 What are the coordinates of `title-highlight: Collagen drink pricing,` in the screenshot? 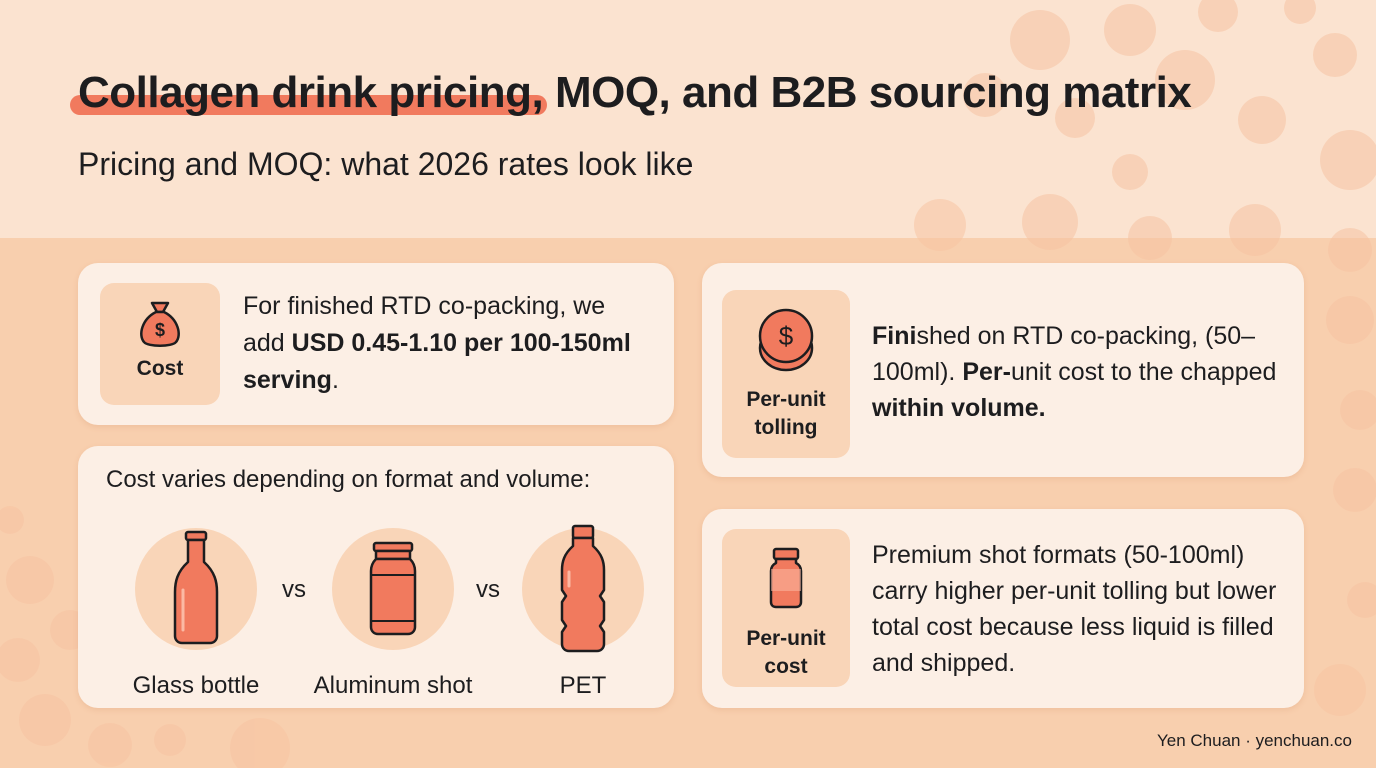 It's located at (311, 92).